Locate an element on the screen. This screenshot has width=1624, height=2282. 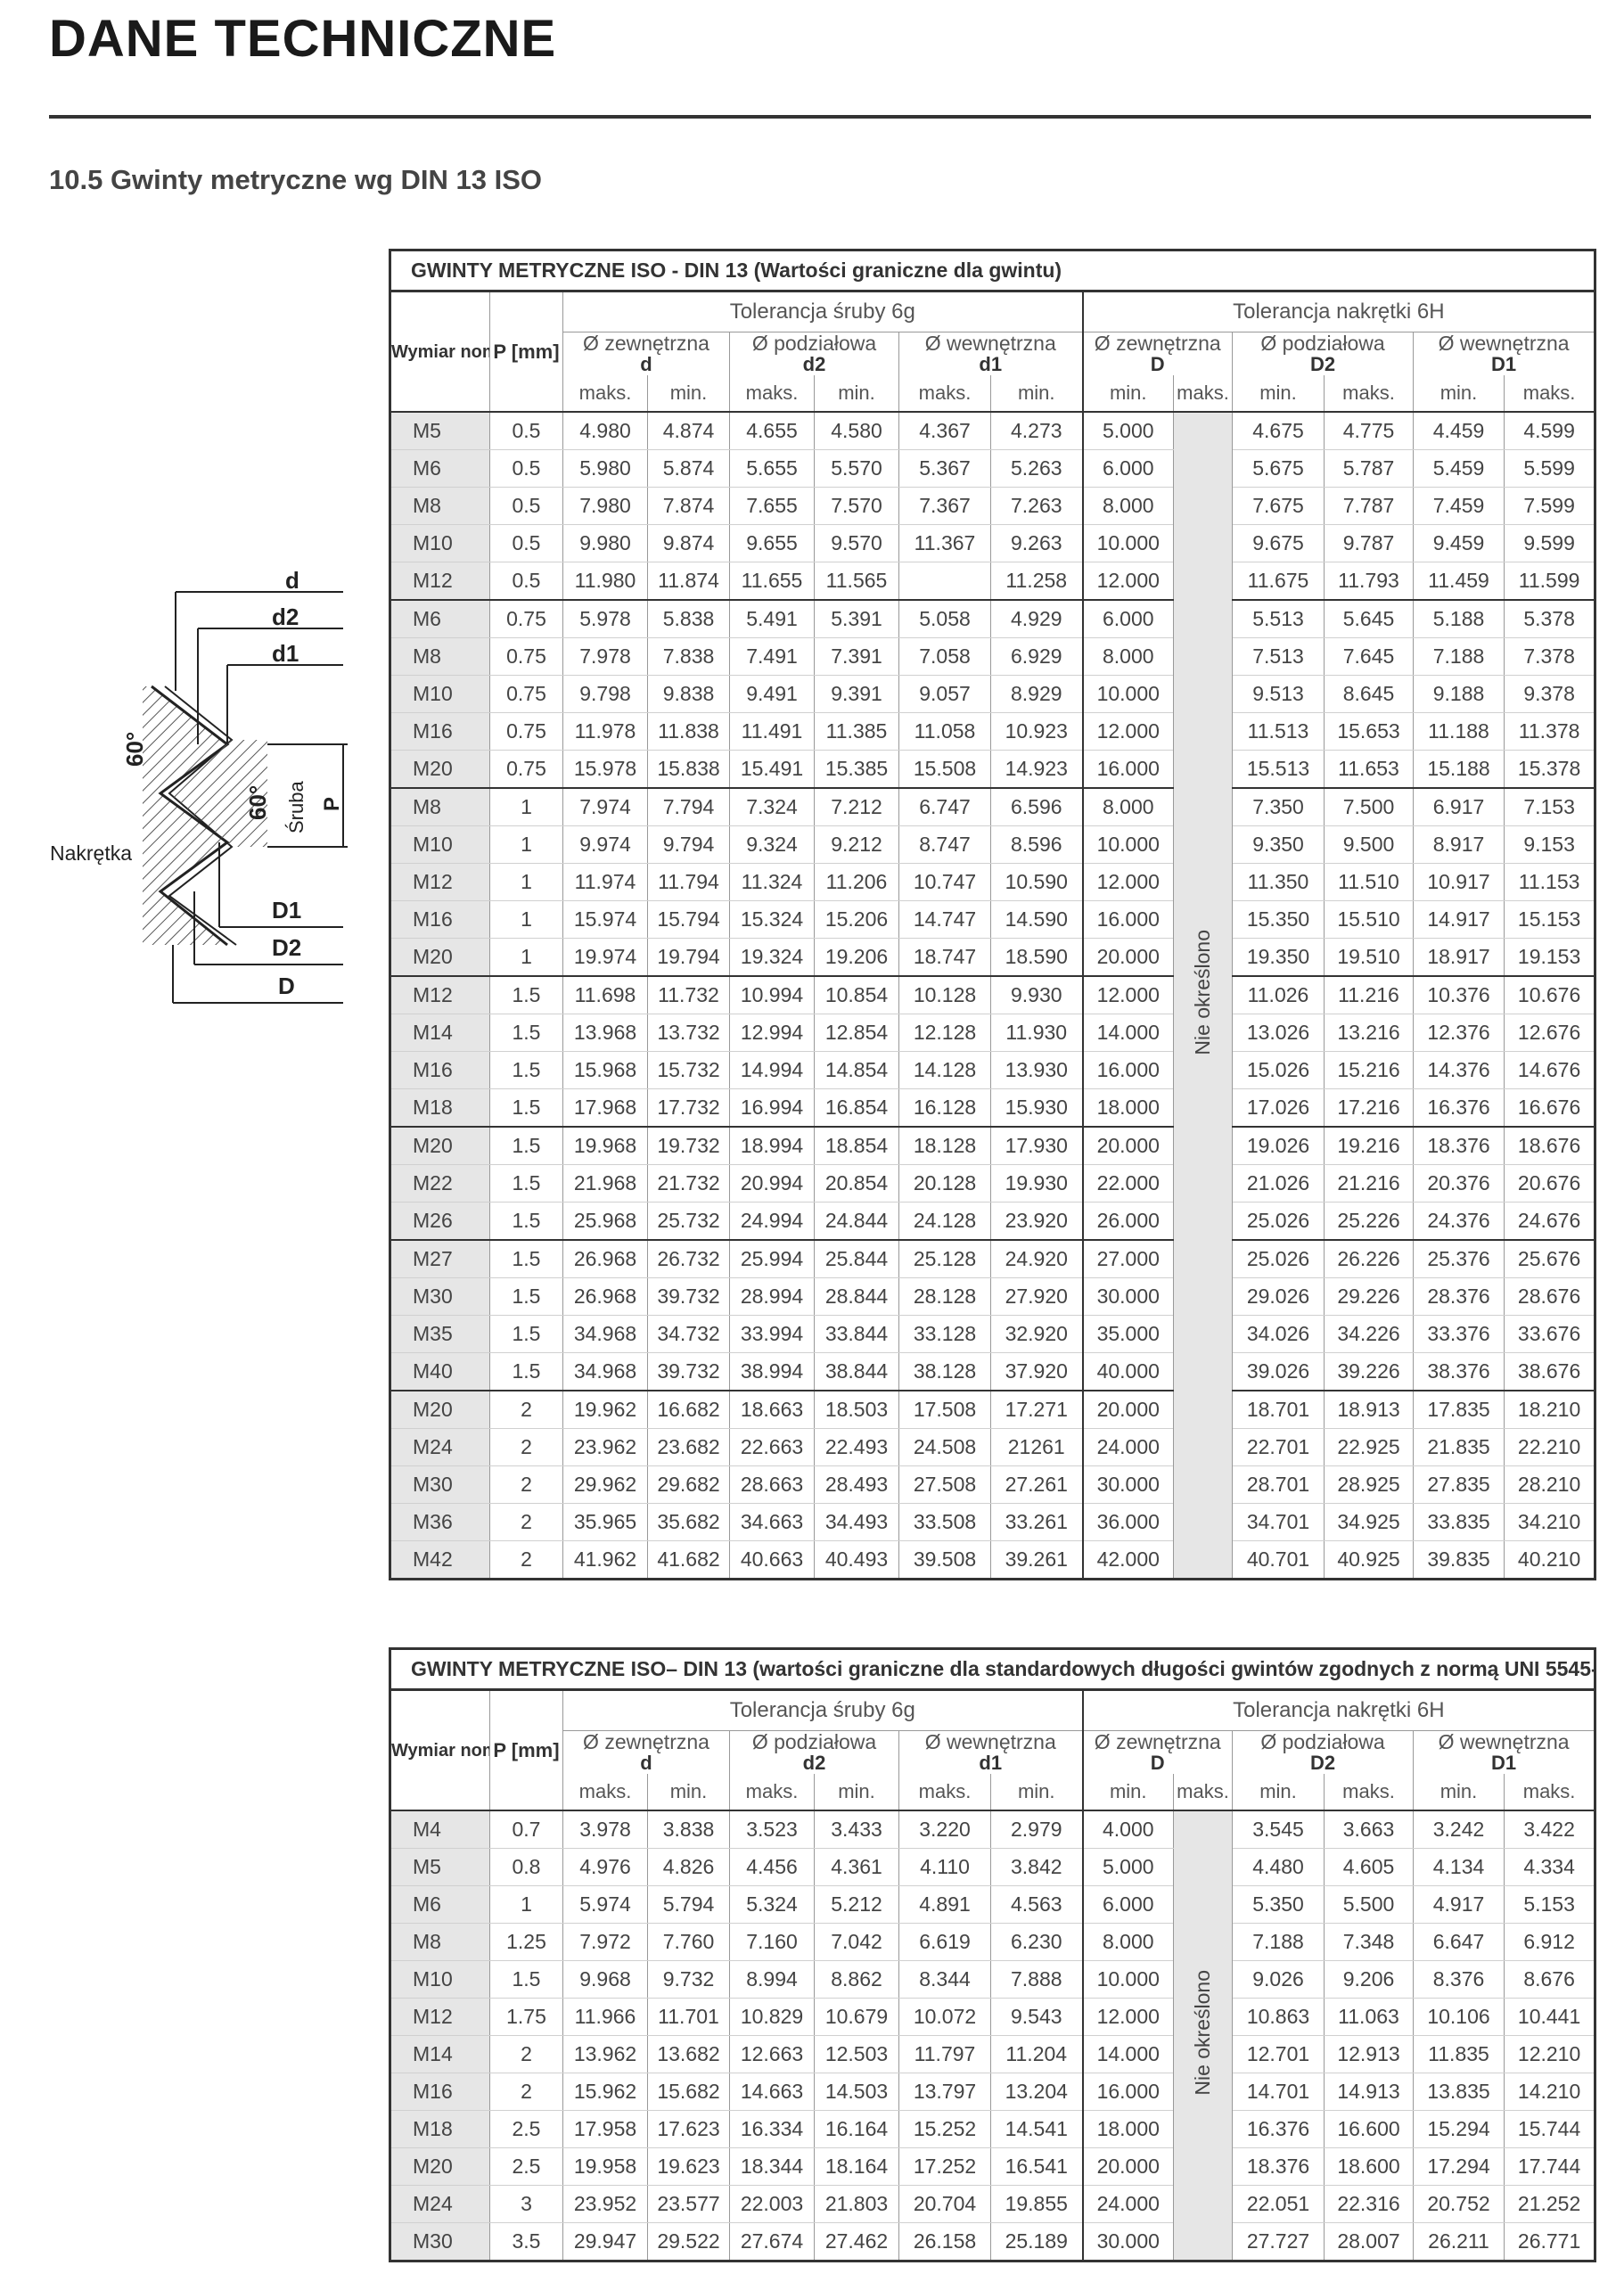
value-cell: 4.000 is located at coordinates (1127, 1829).